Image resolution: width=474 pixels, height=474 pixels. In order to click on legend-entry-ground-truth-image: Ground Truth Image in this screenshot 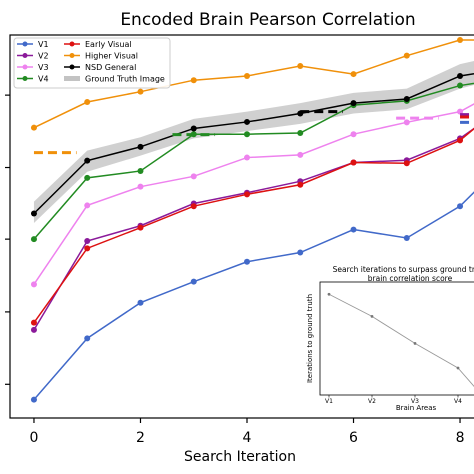, I will do `click(114, 79)`.